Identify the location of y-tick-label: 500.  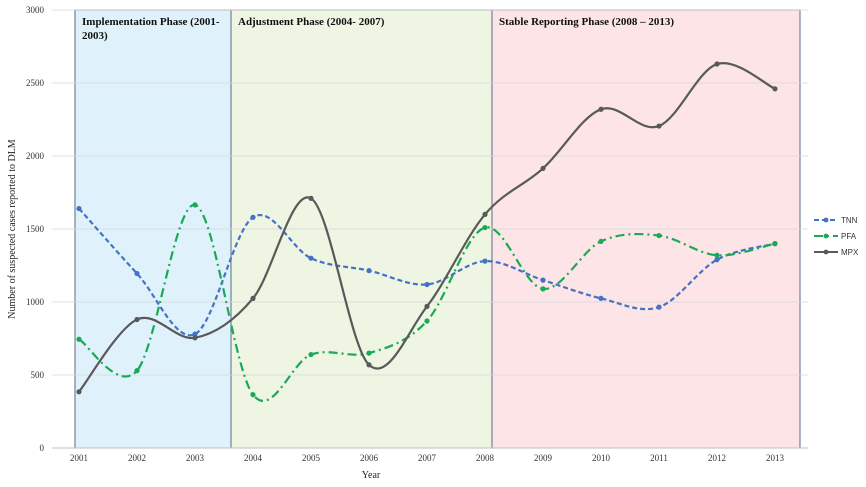
(38, 375).